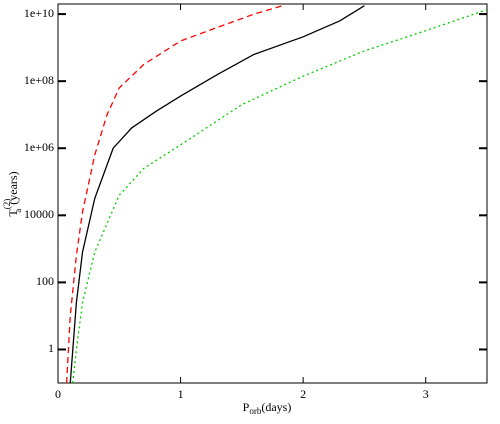 This screenshot has height=424, width=500. What do you see at coordinates (426, 394) in the screenshot?
I see `x-tick-label: 3` at bounding box center [426, 394].